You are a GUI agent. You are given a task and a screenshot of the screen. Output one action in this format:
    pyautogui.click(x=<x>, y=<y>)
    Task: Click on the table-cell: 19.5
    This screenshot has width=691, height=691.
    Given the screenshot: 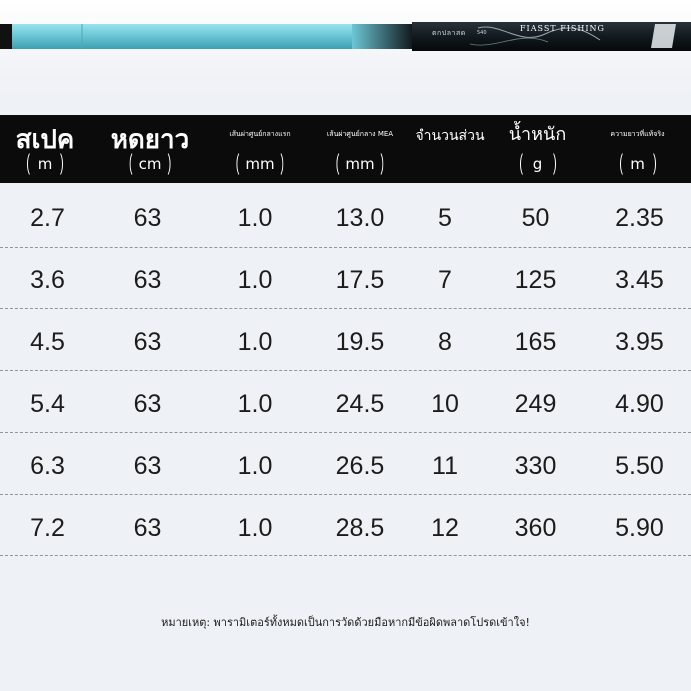 What is the action you would take?
    pyautogui.click(x=360, y=342)
    